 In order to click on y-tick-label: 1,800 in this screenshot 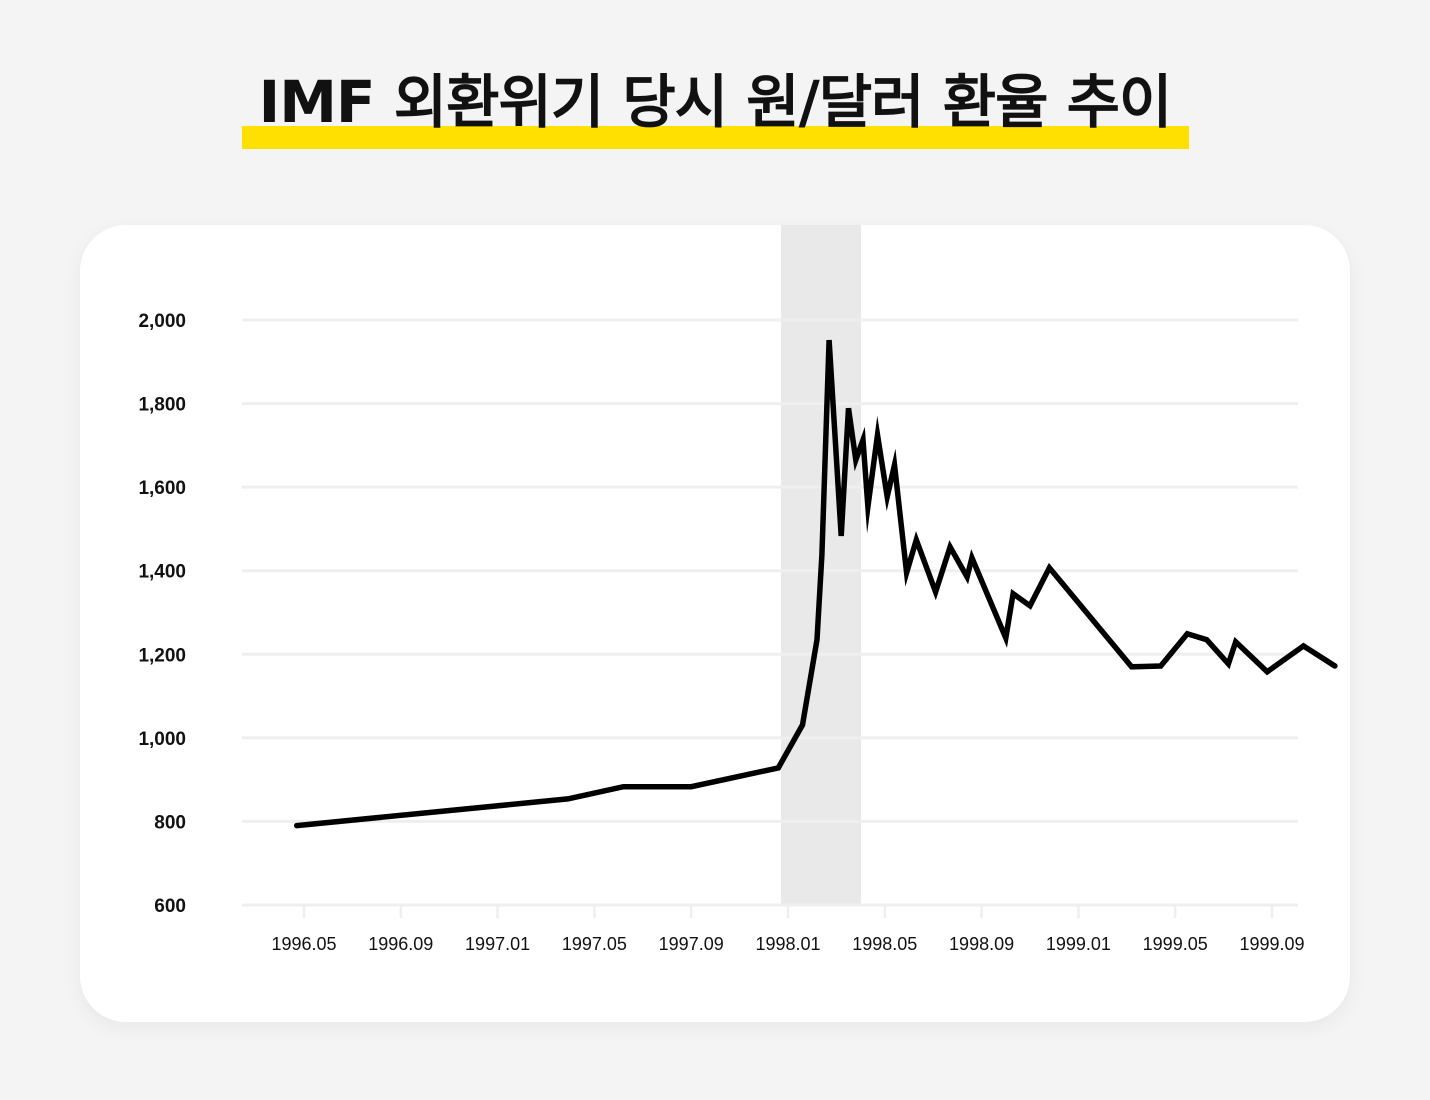, I will do `click(162, 405)`.